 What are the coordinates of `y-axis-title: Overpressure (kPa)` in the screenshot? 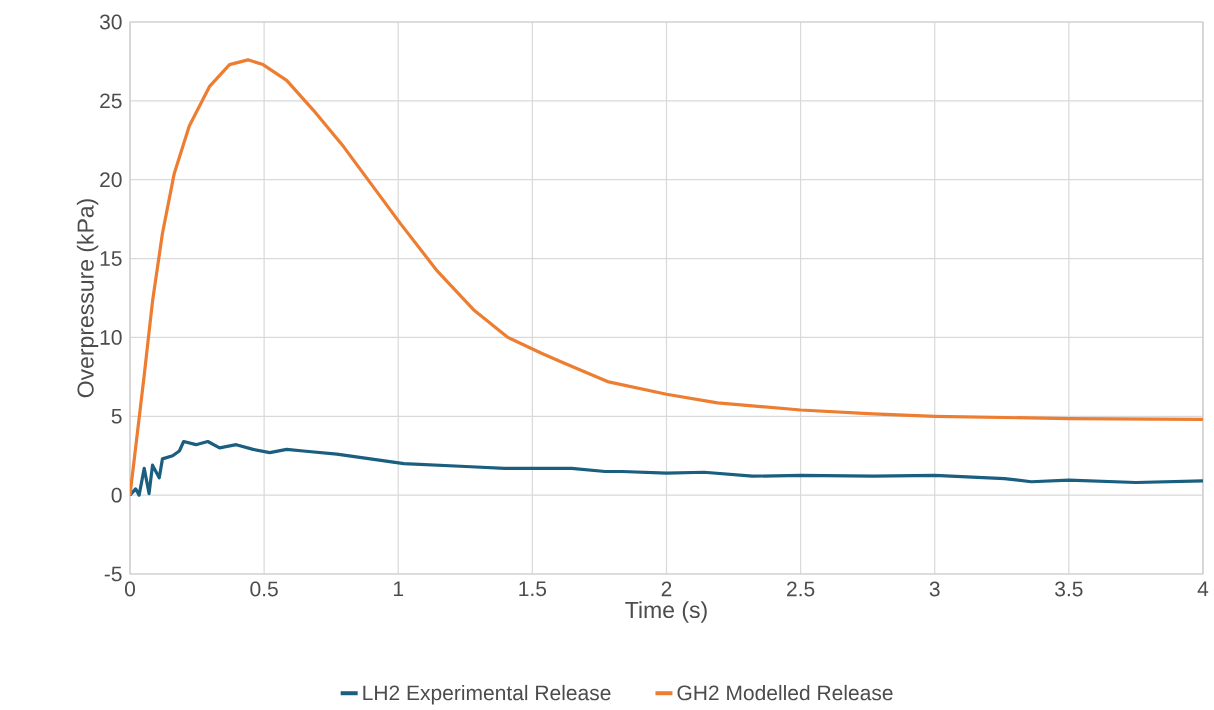 It's located at (87, 298).